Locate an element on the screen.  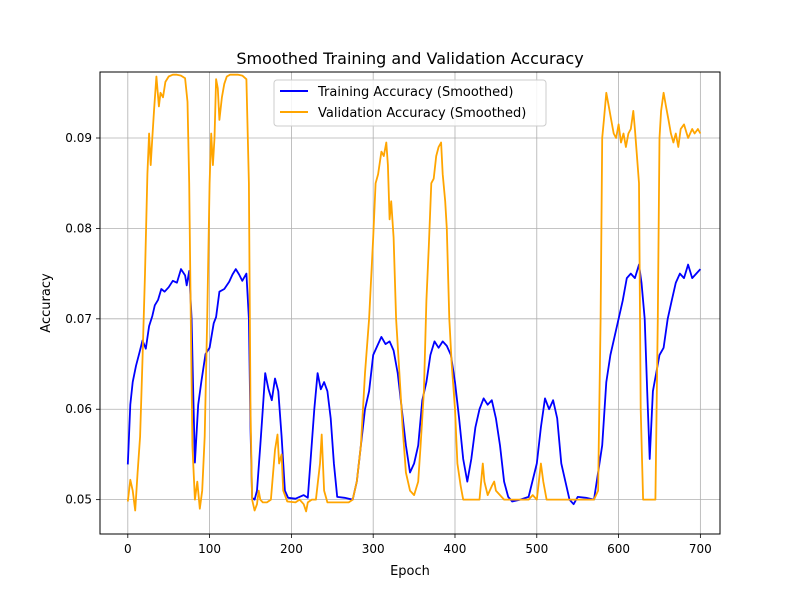
x-tick-label: 500 is located at coordinates (536, 549).